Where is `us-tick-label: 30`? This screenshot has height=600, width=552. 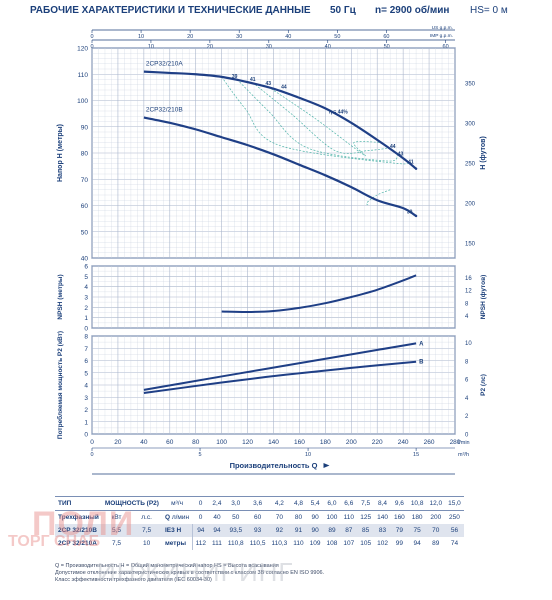
us-tick-label: 30 is located at coordinates (239, 37).